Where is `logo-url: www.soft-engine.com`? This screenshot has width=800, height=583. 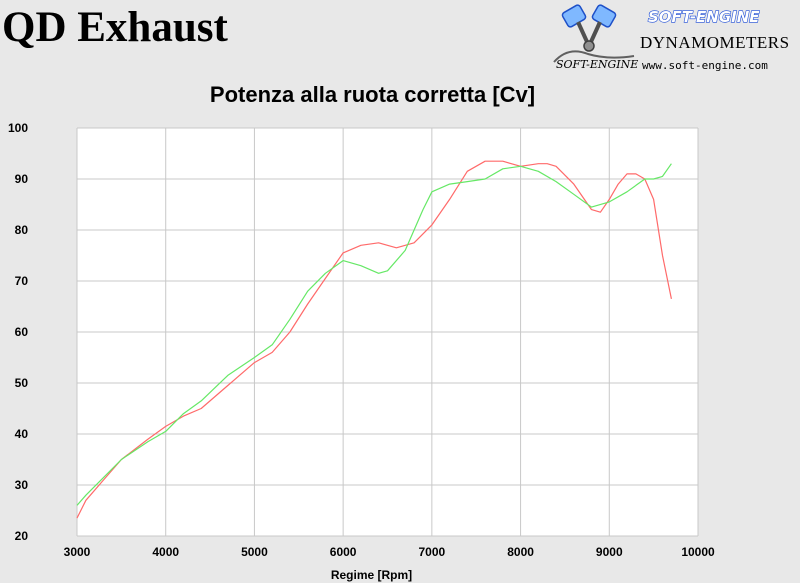
logo-url: www.soft-engine.com is located at coordinates (705, 65).